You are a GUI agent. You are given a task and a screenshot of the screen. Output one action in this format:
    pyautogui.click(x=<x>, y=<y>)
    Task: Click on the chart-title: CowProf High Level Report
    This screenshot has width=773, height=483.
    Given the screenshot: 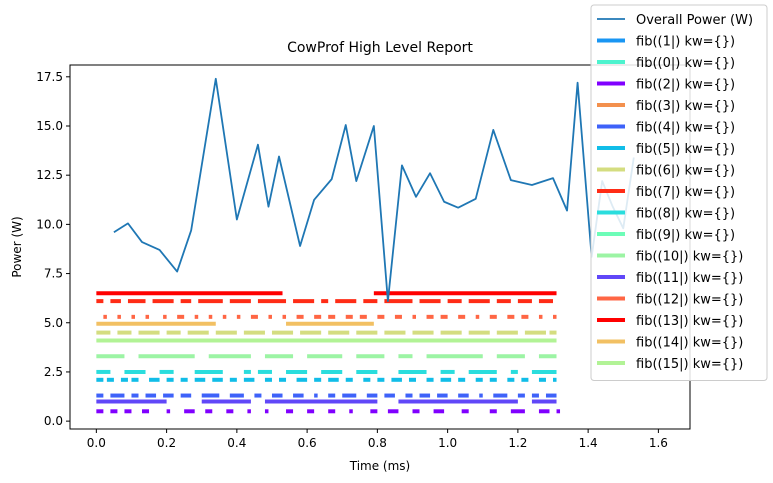 What is the action you would take?
    pyautogui.click(x=380, y=48)
    